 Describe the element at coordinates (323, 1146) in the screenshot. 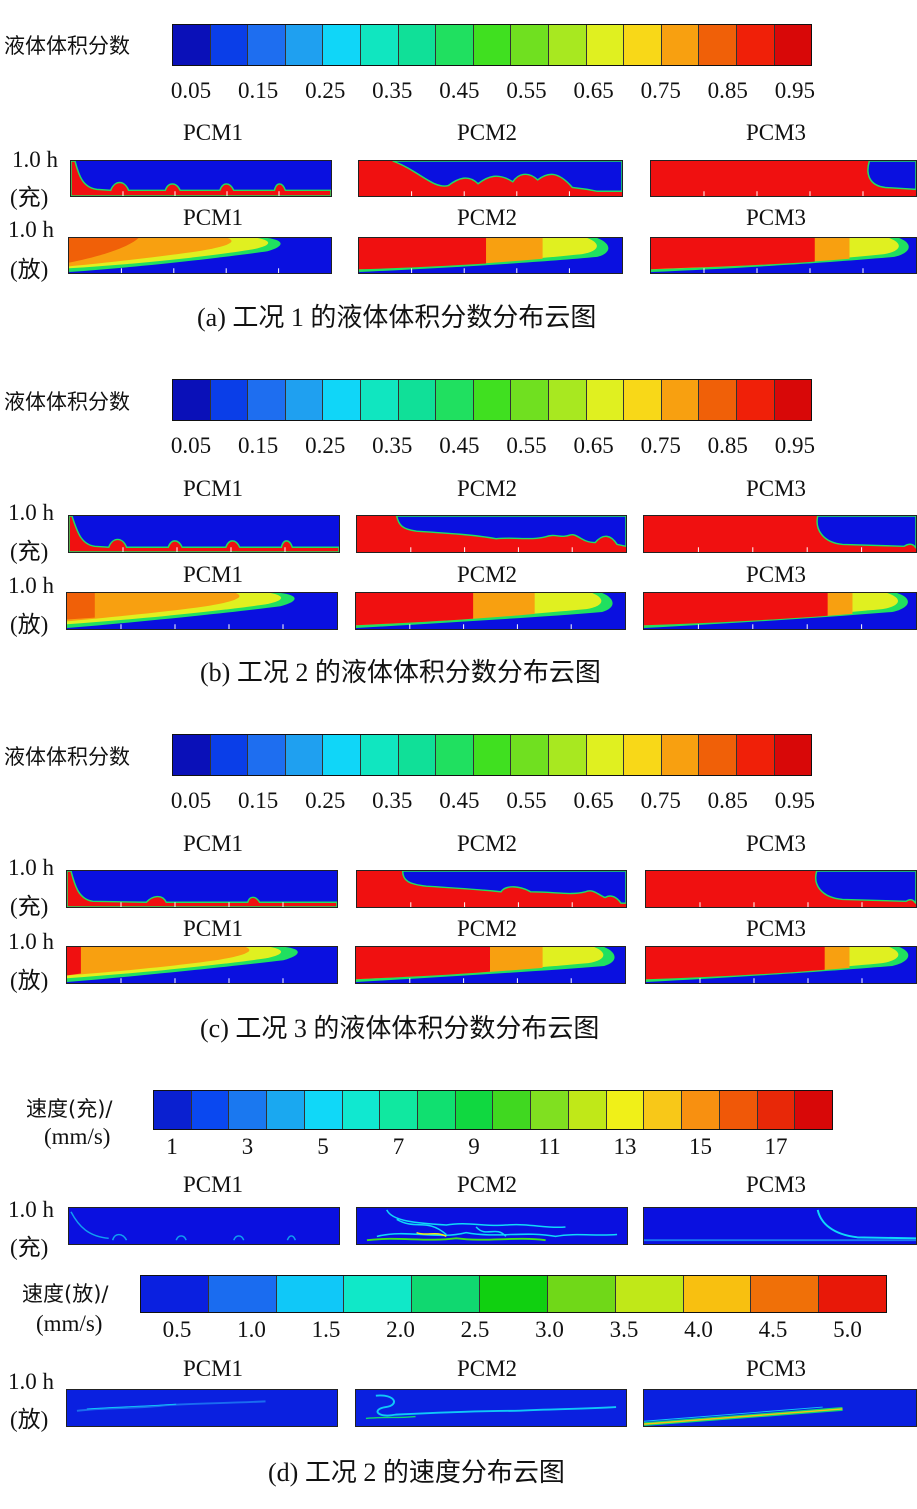

I see `colorbar-tick-label: 5` at that location.